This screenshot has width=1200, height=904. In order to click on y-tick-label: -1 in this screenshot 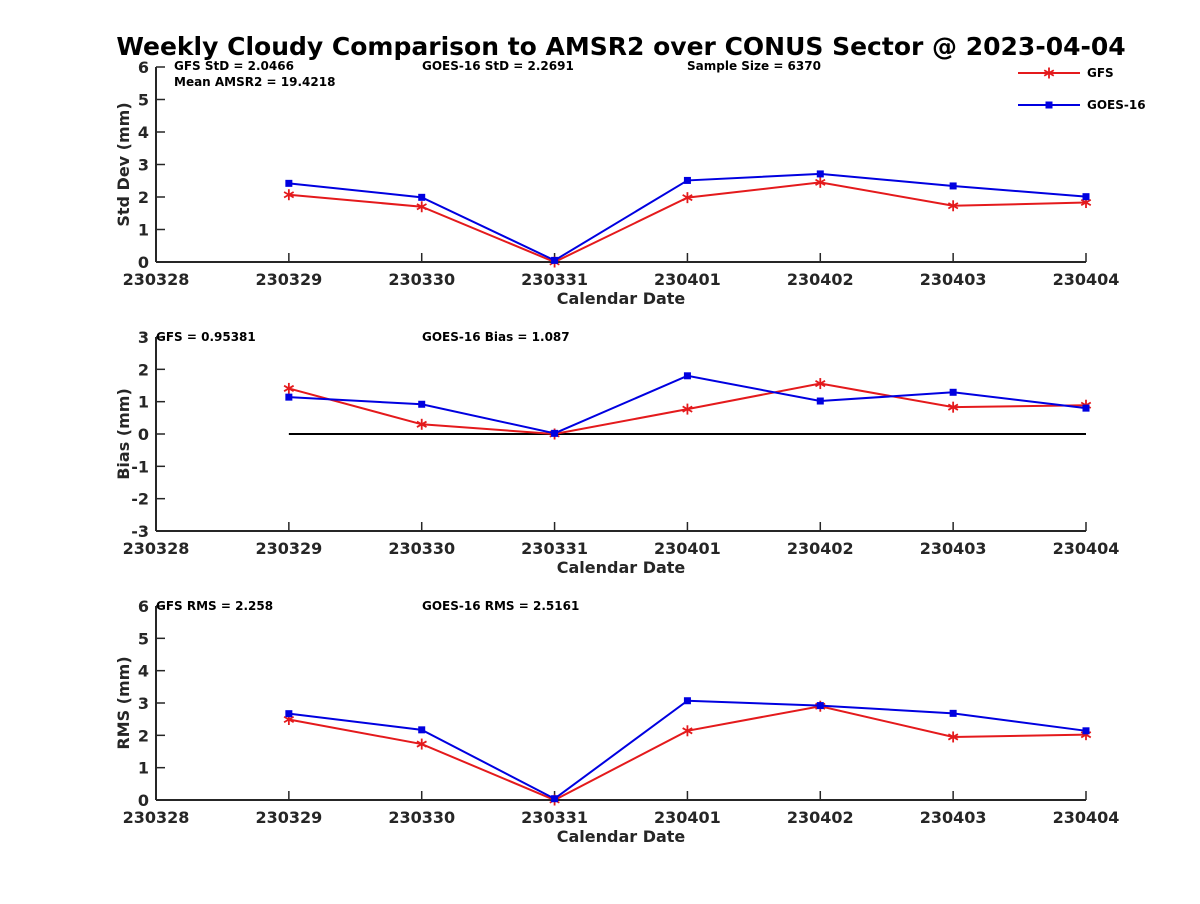, I will do `click(140, 466)`.